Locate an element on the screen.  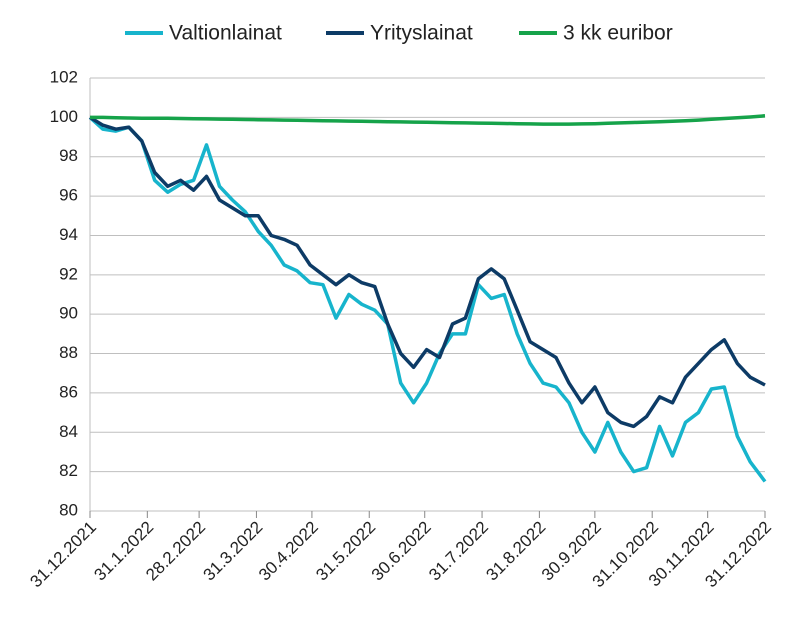
y-tick-label: 98 is located at coordinates (68, 155).